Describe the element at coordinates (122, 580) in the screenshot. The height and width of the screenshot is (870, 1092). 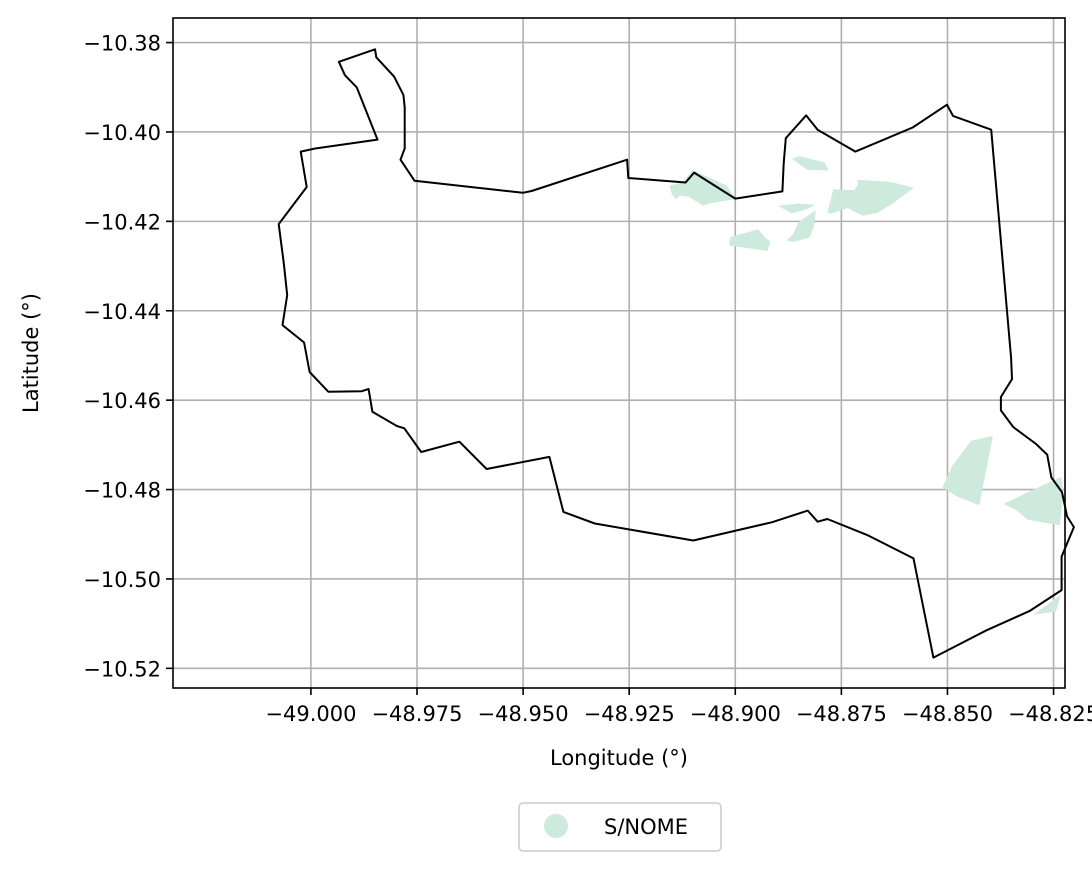
I see `y-tick-label: −10.50` at that location.